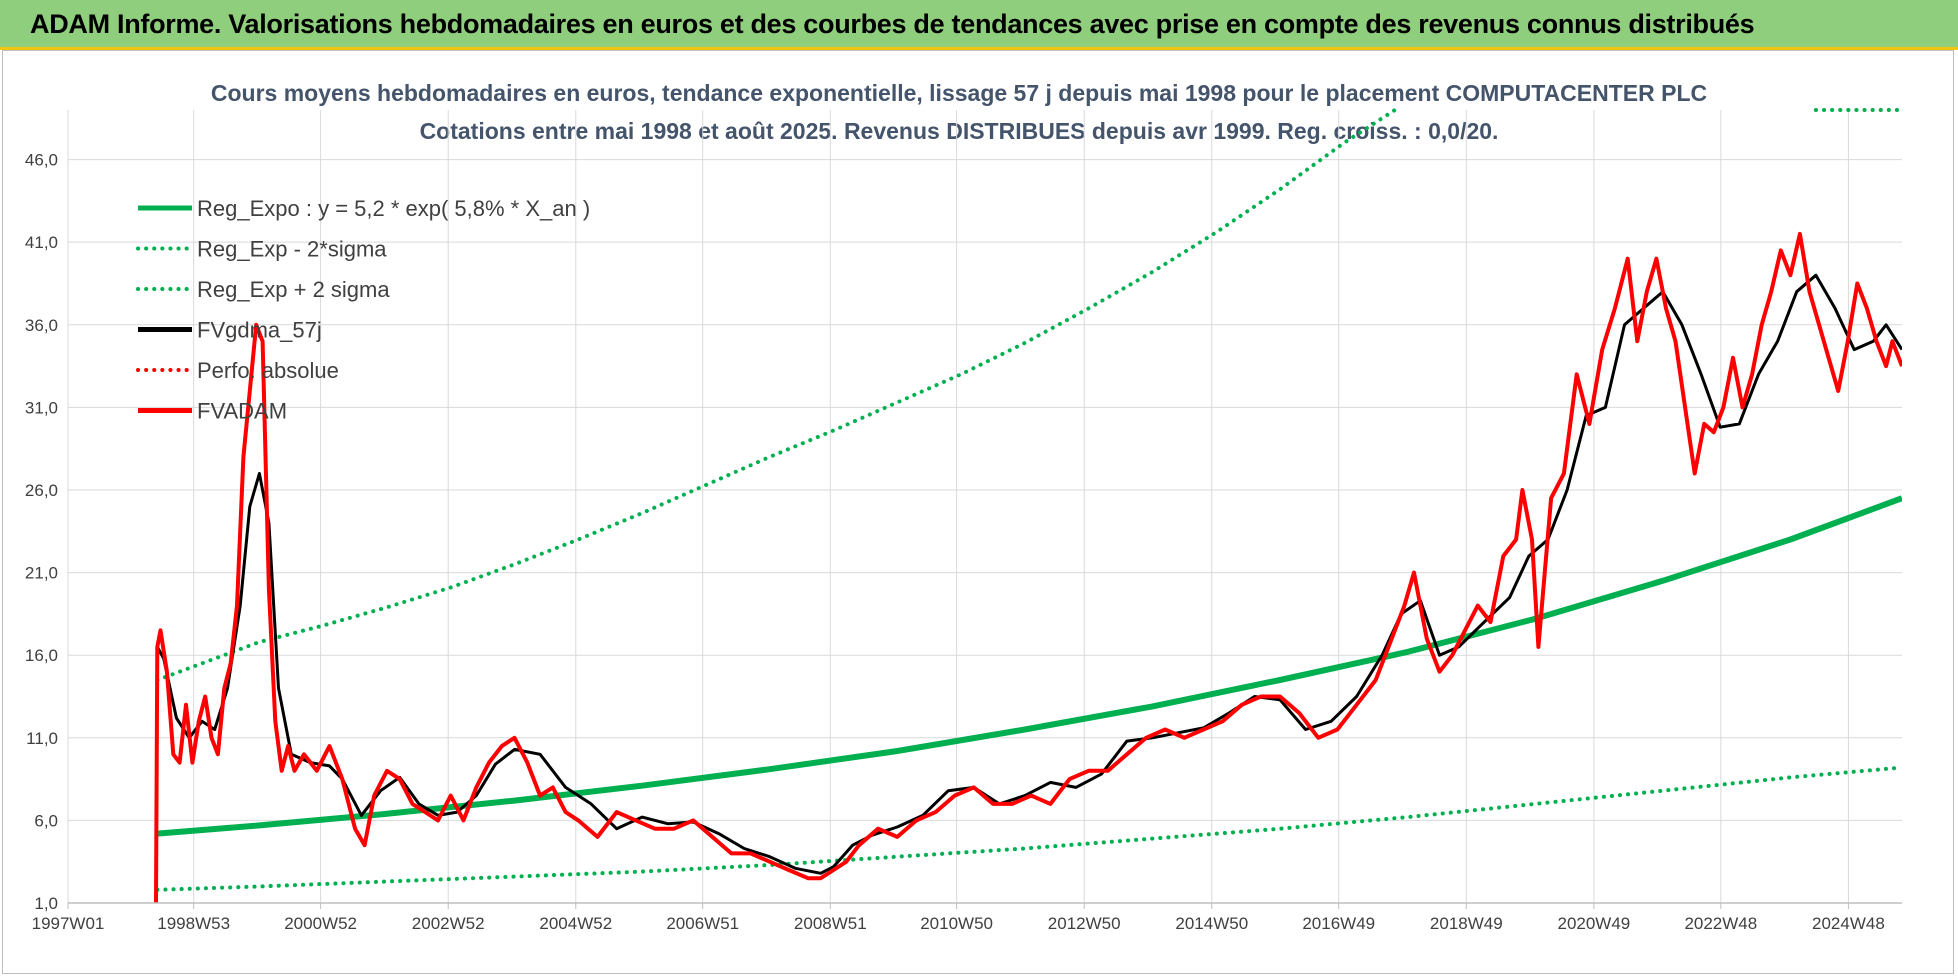 Image resolution: width=1958 pixels, height=978 pixels. Describe the element at coordinates (41, 407) in the screenshot. I see `y-tick-label: 31,0` at that location.